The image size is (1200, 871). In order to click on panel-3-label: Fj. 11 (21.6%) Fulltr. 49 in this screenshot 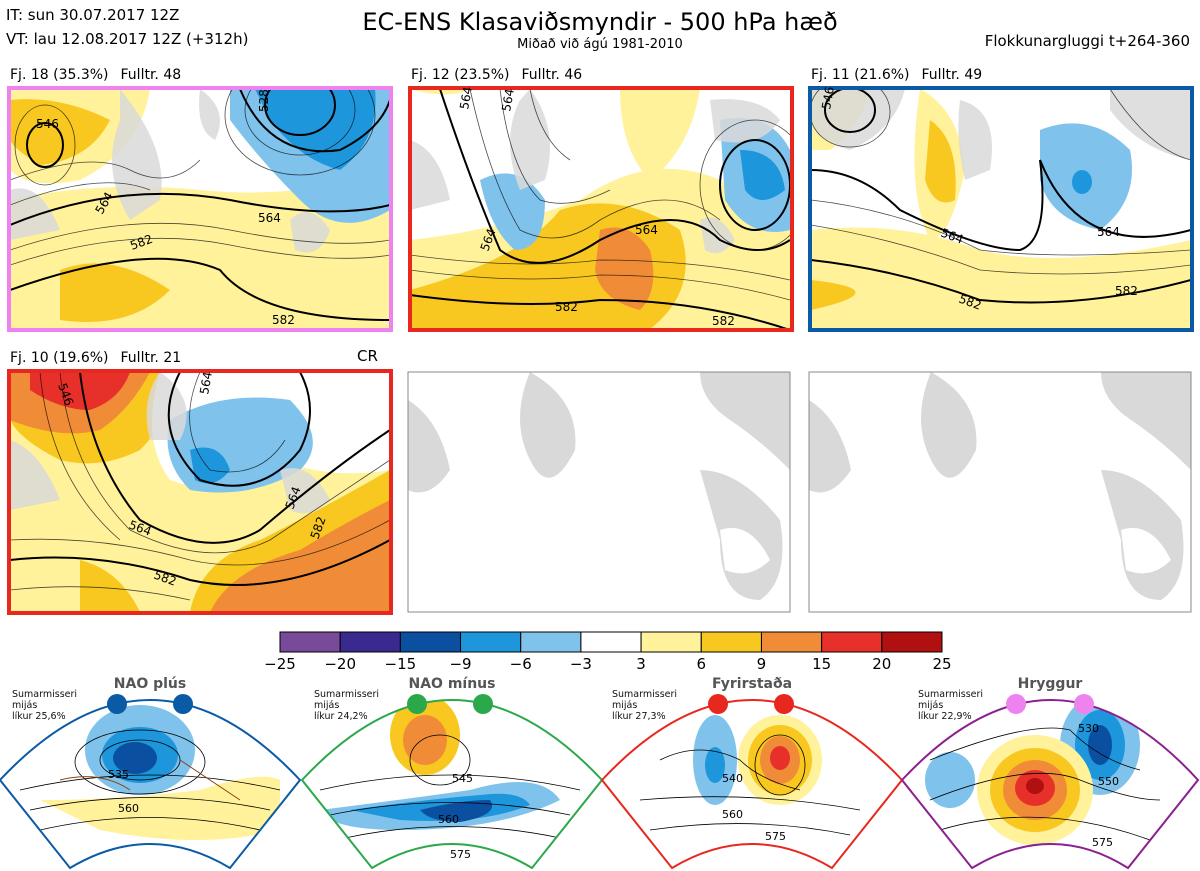, I will do `click(902, 75)`.